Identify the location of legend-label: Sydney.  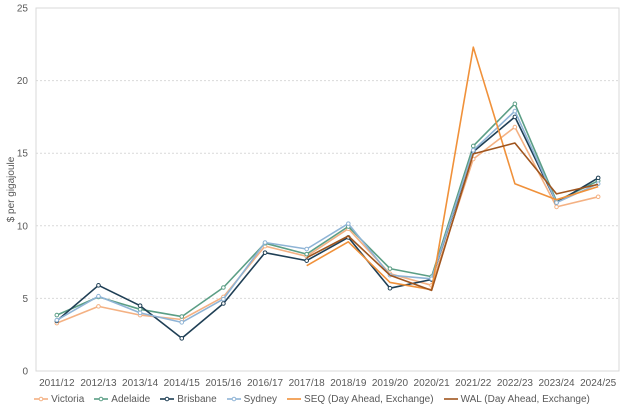
(260, 399).